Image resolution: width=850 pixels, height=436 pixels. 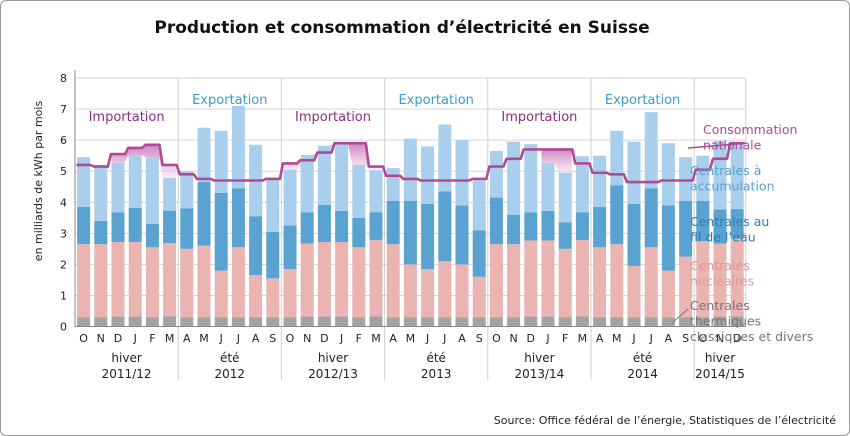 What do you see at coordinates (68, 202) in the screenshot?
I see `y-axis: 0 1 2 3 4 5 6 7 8` at bounding box center [68, 202].